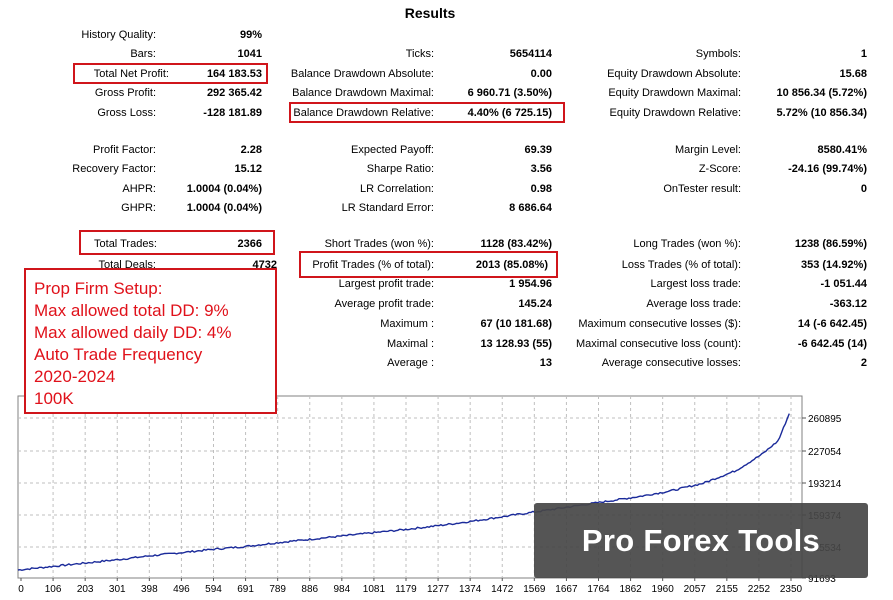 The width and height of the screenshot is (893, 600). Describe the element at coordinates (516, 344) in the screenshot. I see `maximal-consec-profit-value: 13 128.93 (55)` at that location.